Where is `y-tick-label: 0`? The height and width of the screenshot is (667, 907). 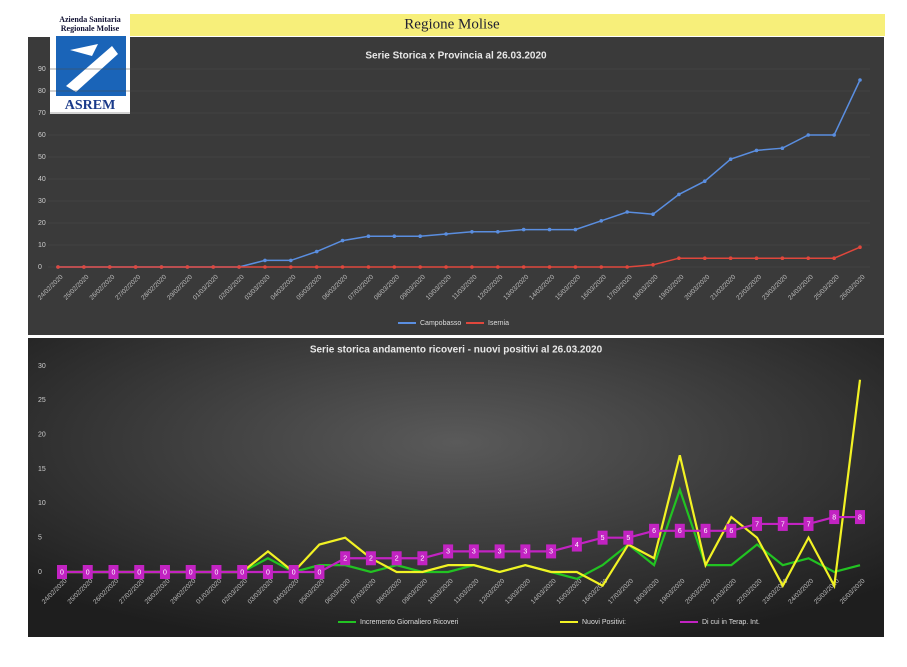
y-tick-label: 0 is located at coordinates (40, 267).